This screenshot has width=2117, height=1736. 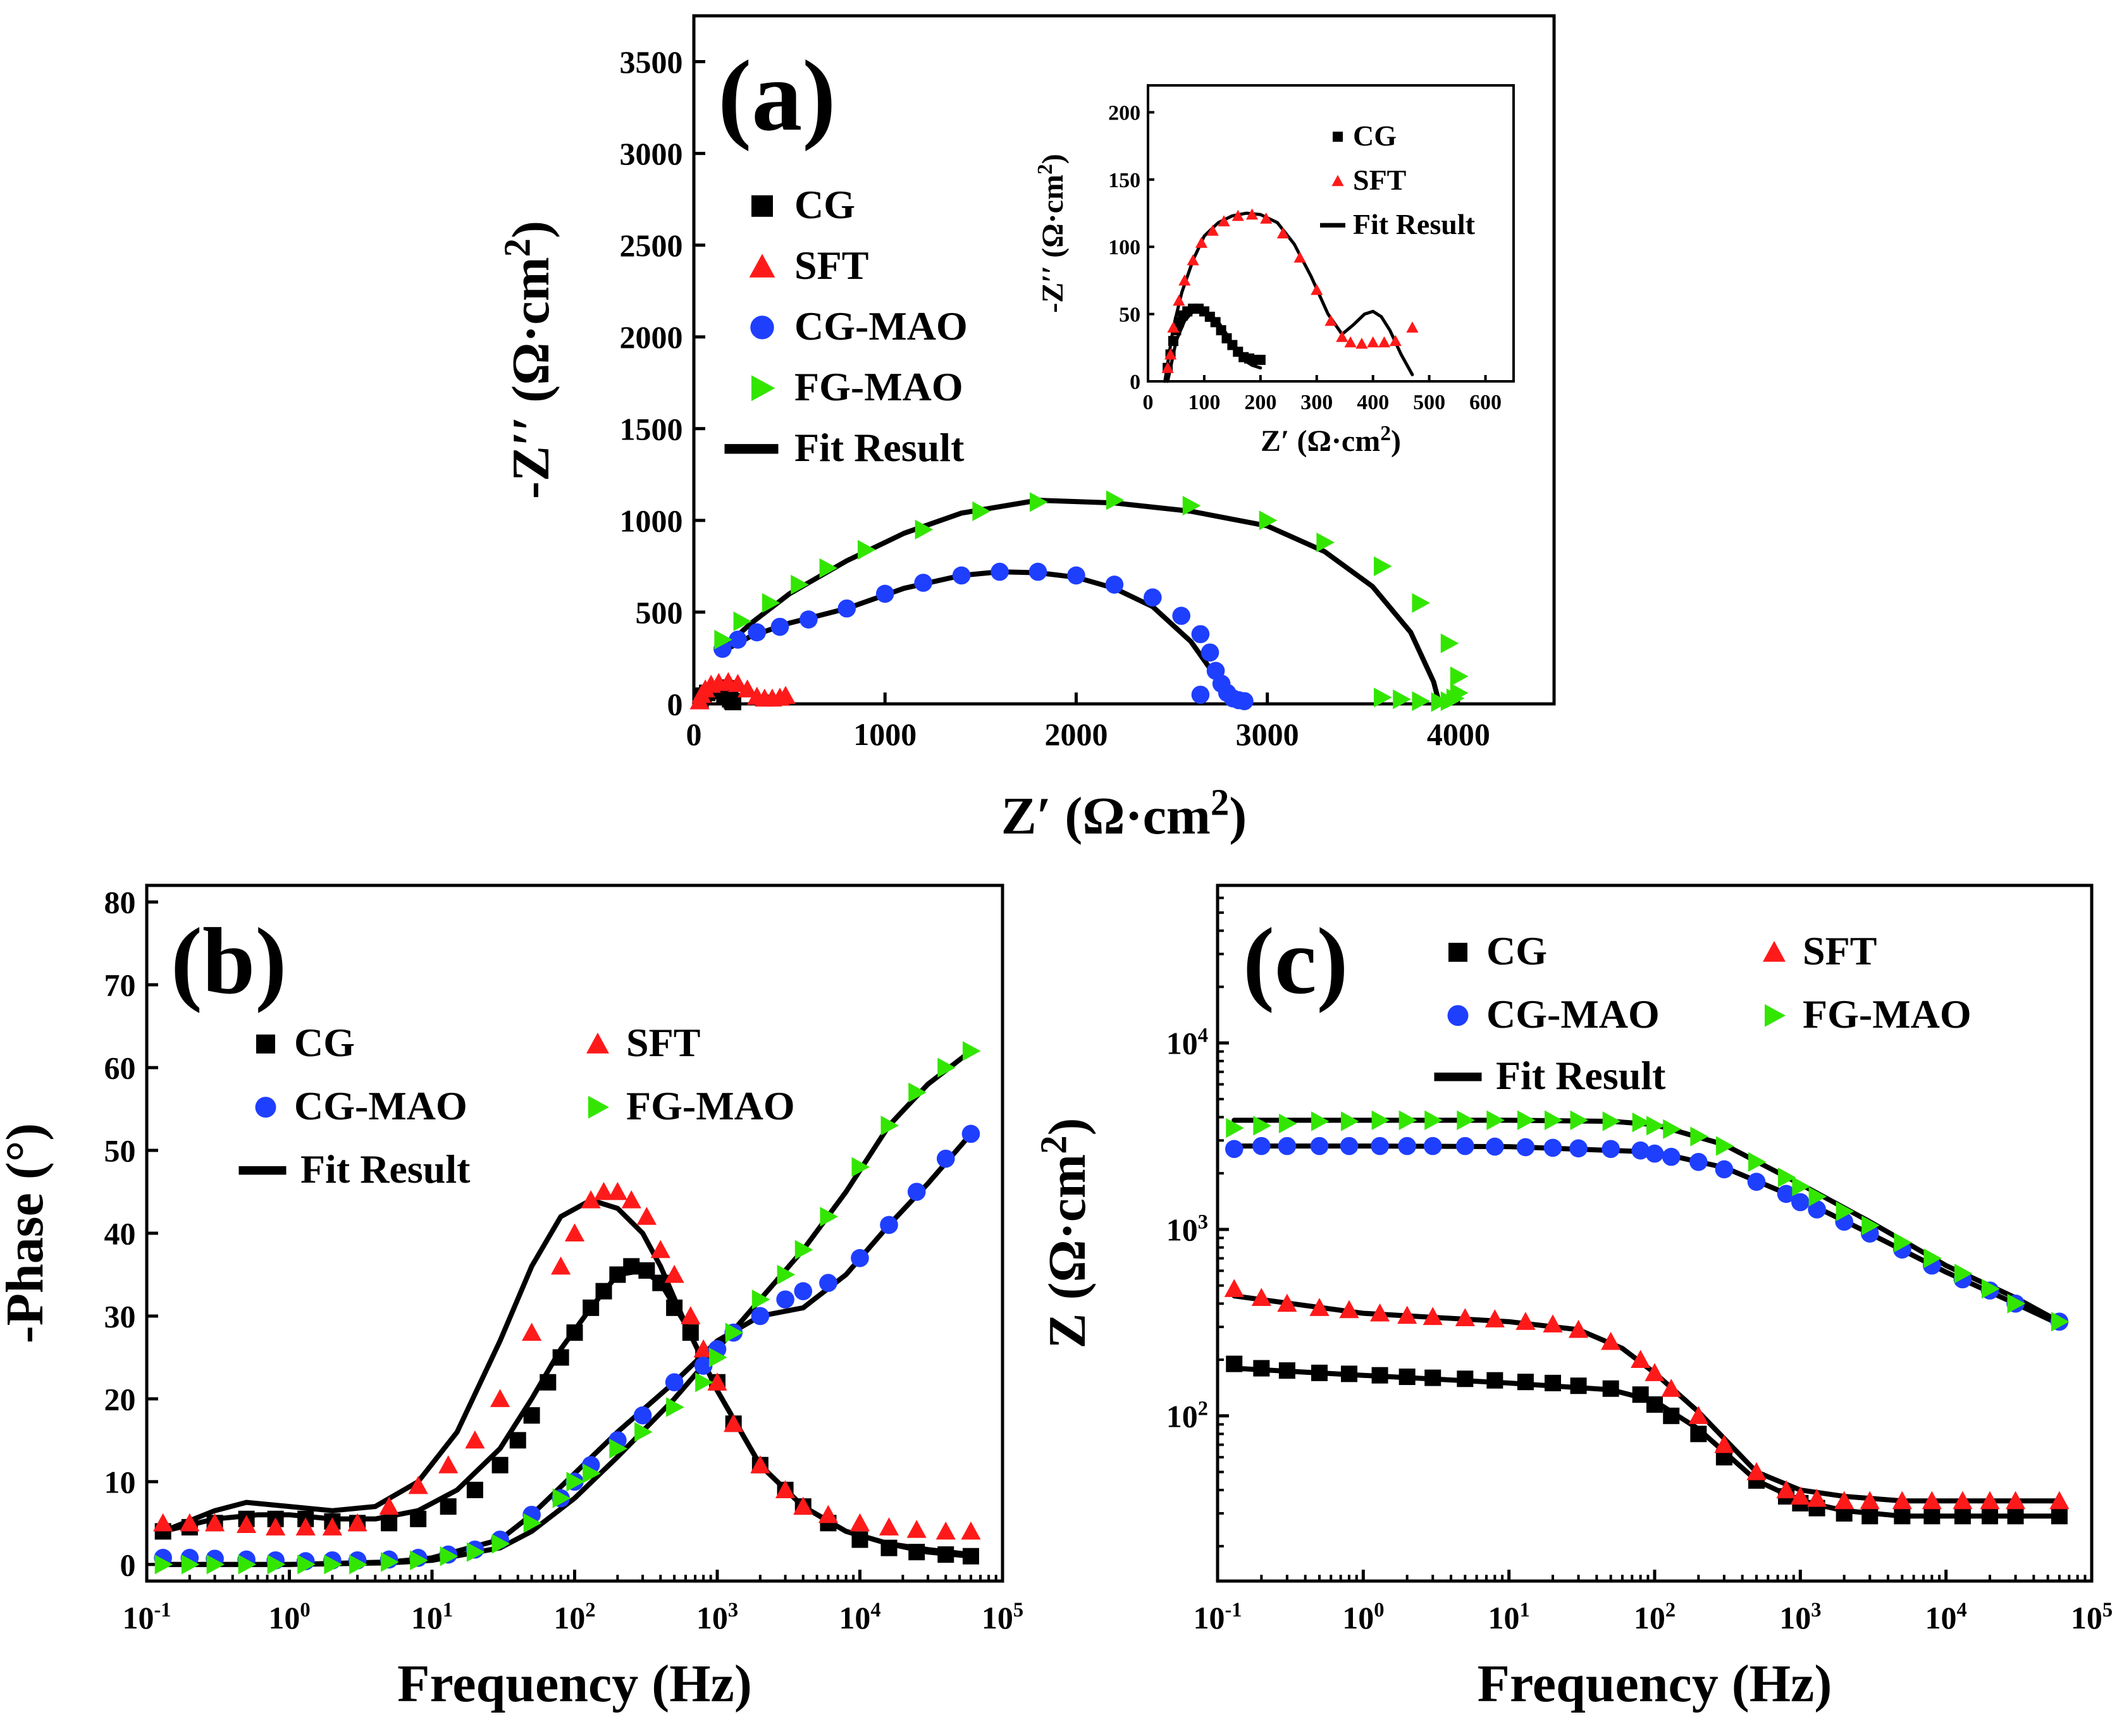 What do you see at coordinates (1187, 1415) in the screenshot?
I see `y-tick-label: 102` at bounding box center [1187, 1415].